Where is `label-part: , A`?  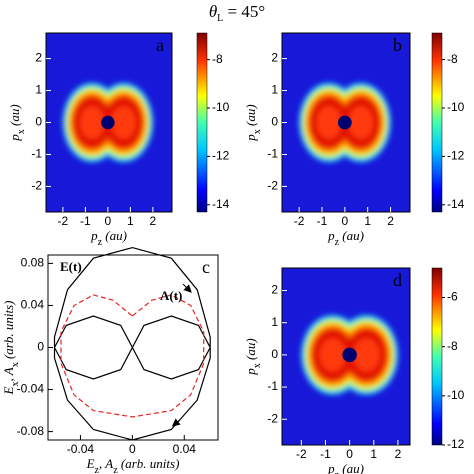 label-part: , A is located at coordinates (106, 463).